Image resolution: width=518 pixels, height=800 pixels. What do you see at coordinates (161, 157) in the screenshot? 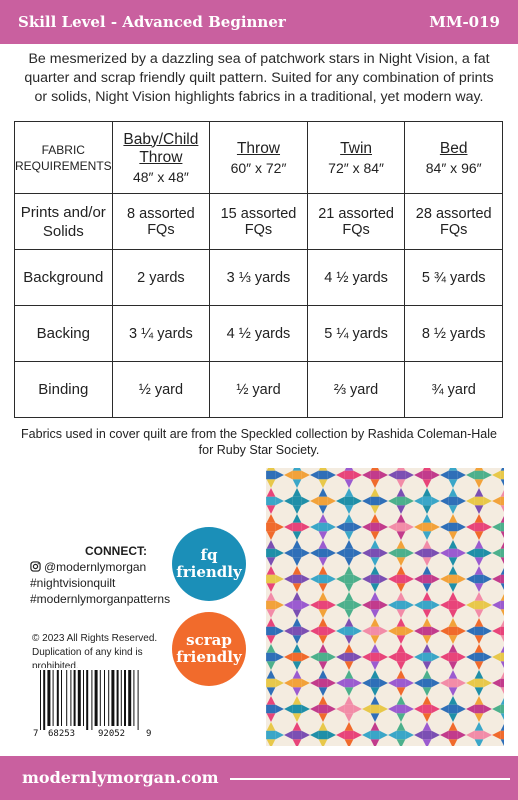
I see `size-header: Baby/Child Throw 48″ x 48″` at bounding box center [161, 157].